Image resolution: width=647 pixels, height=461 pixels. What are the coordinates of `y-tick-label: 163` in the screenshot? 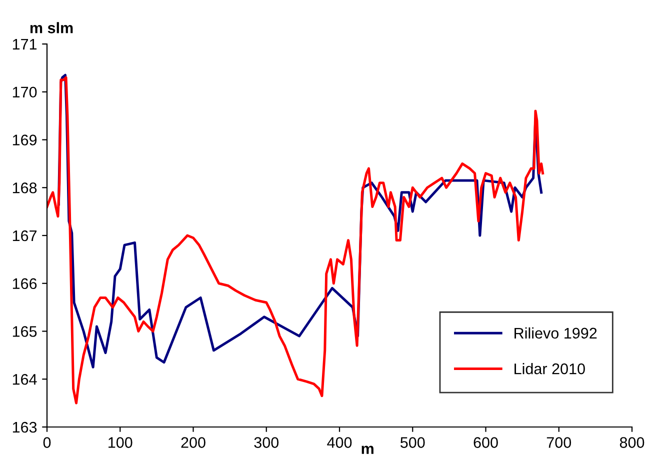 It's located at (24, 427).